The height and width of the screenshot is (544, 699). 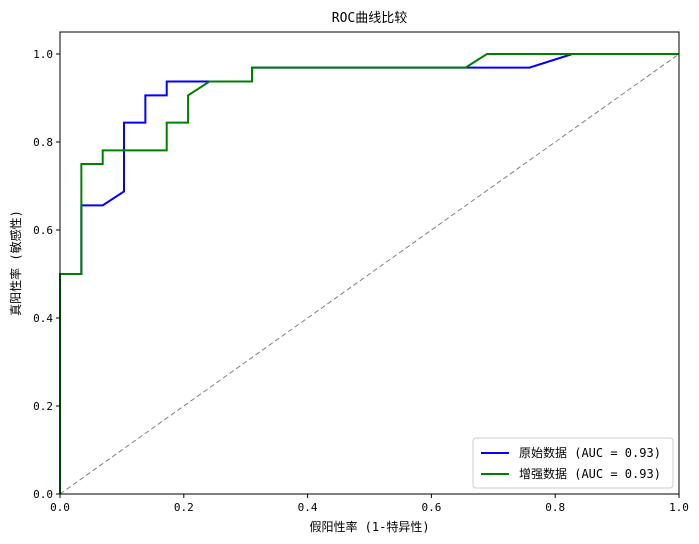 I want to click on x-tick-label: 1.0, so click(x=679, y=507).